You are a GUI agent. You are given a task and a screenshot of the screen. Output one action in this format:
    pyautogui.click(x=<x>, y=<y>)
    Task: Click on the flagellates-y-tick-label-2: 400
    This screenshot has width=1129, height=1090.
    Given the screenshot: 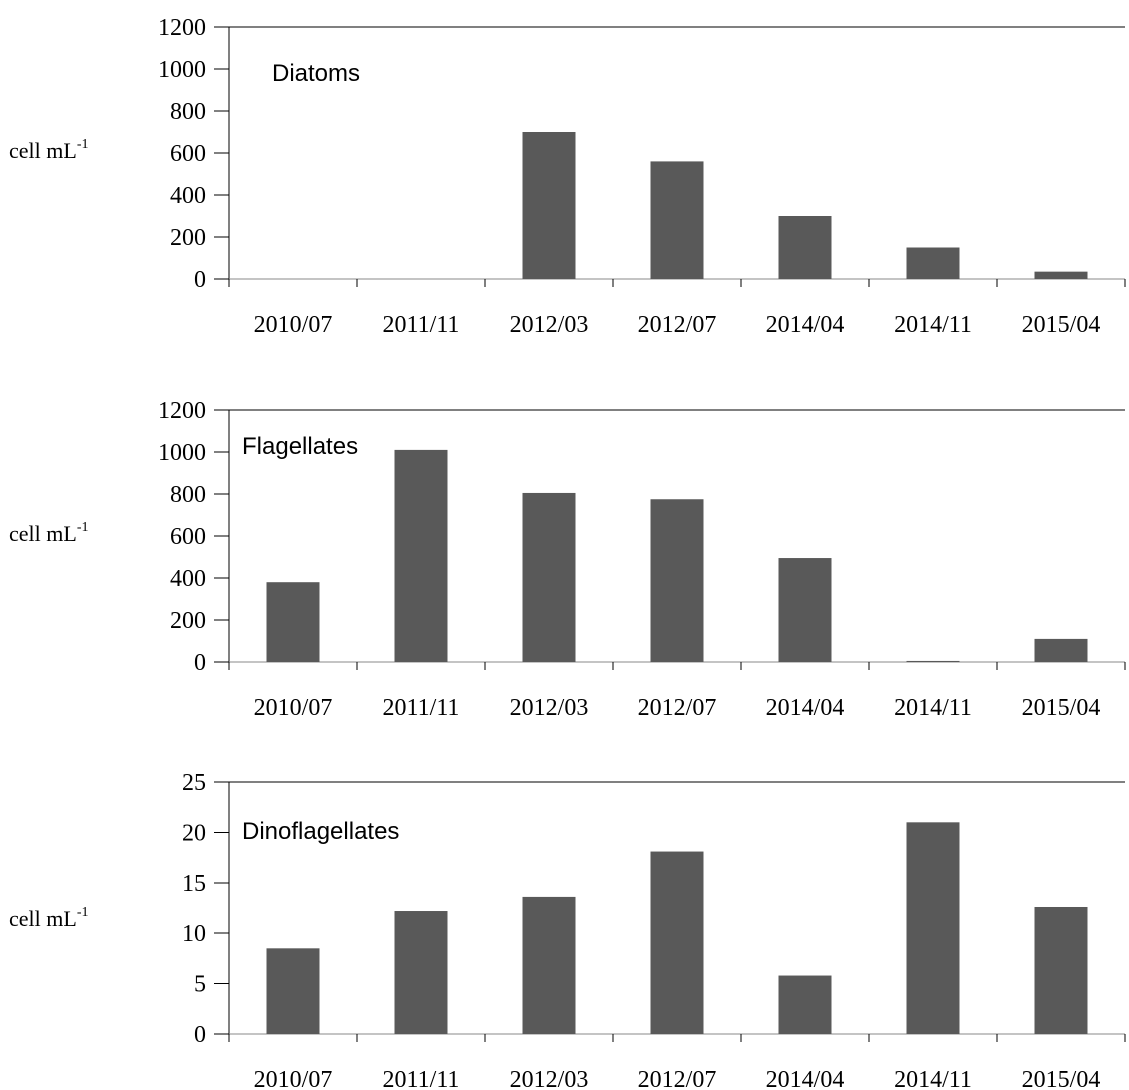 What is the action you would take?
    pyautogui.click(x=188, y=579)
    